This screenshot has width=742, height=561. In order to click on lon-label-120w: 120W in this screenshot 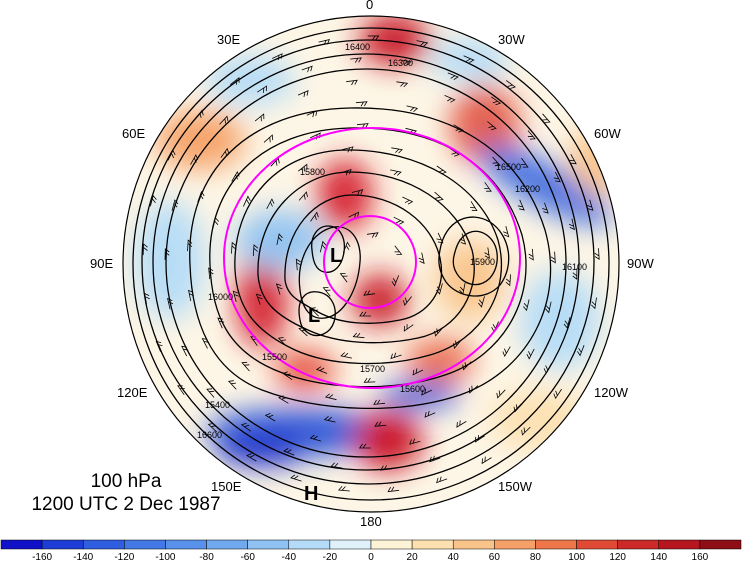, I will do `click(611, 392)`.